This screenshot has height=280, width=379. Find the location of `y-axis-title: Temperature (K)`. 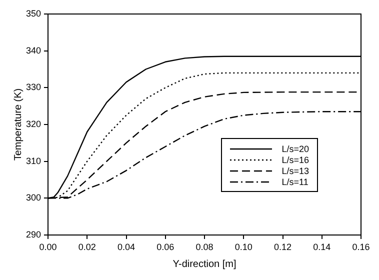

y-axis-title: Temperature (K) is located at coordinates (18, 124).